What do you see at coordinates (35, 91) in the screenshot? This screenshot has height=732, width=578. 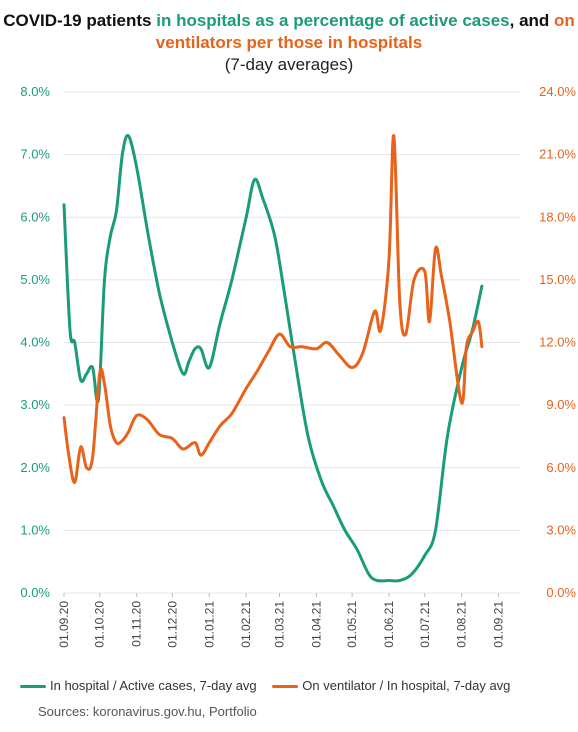 I see `y-left-tick-label: 8.0%` at bounding box center [35, 91].